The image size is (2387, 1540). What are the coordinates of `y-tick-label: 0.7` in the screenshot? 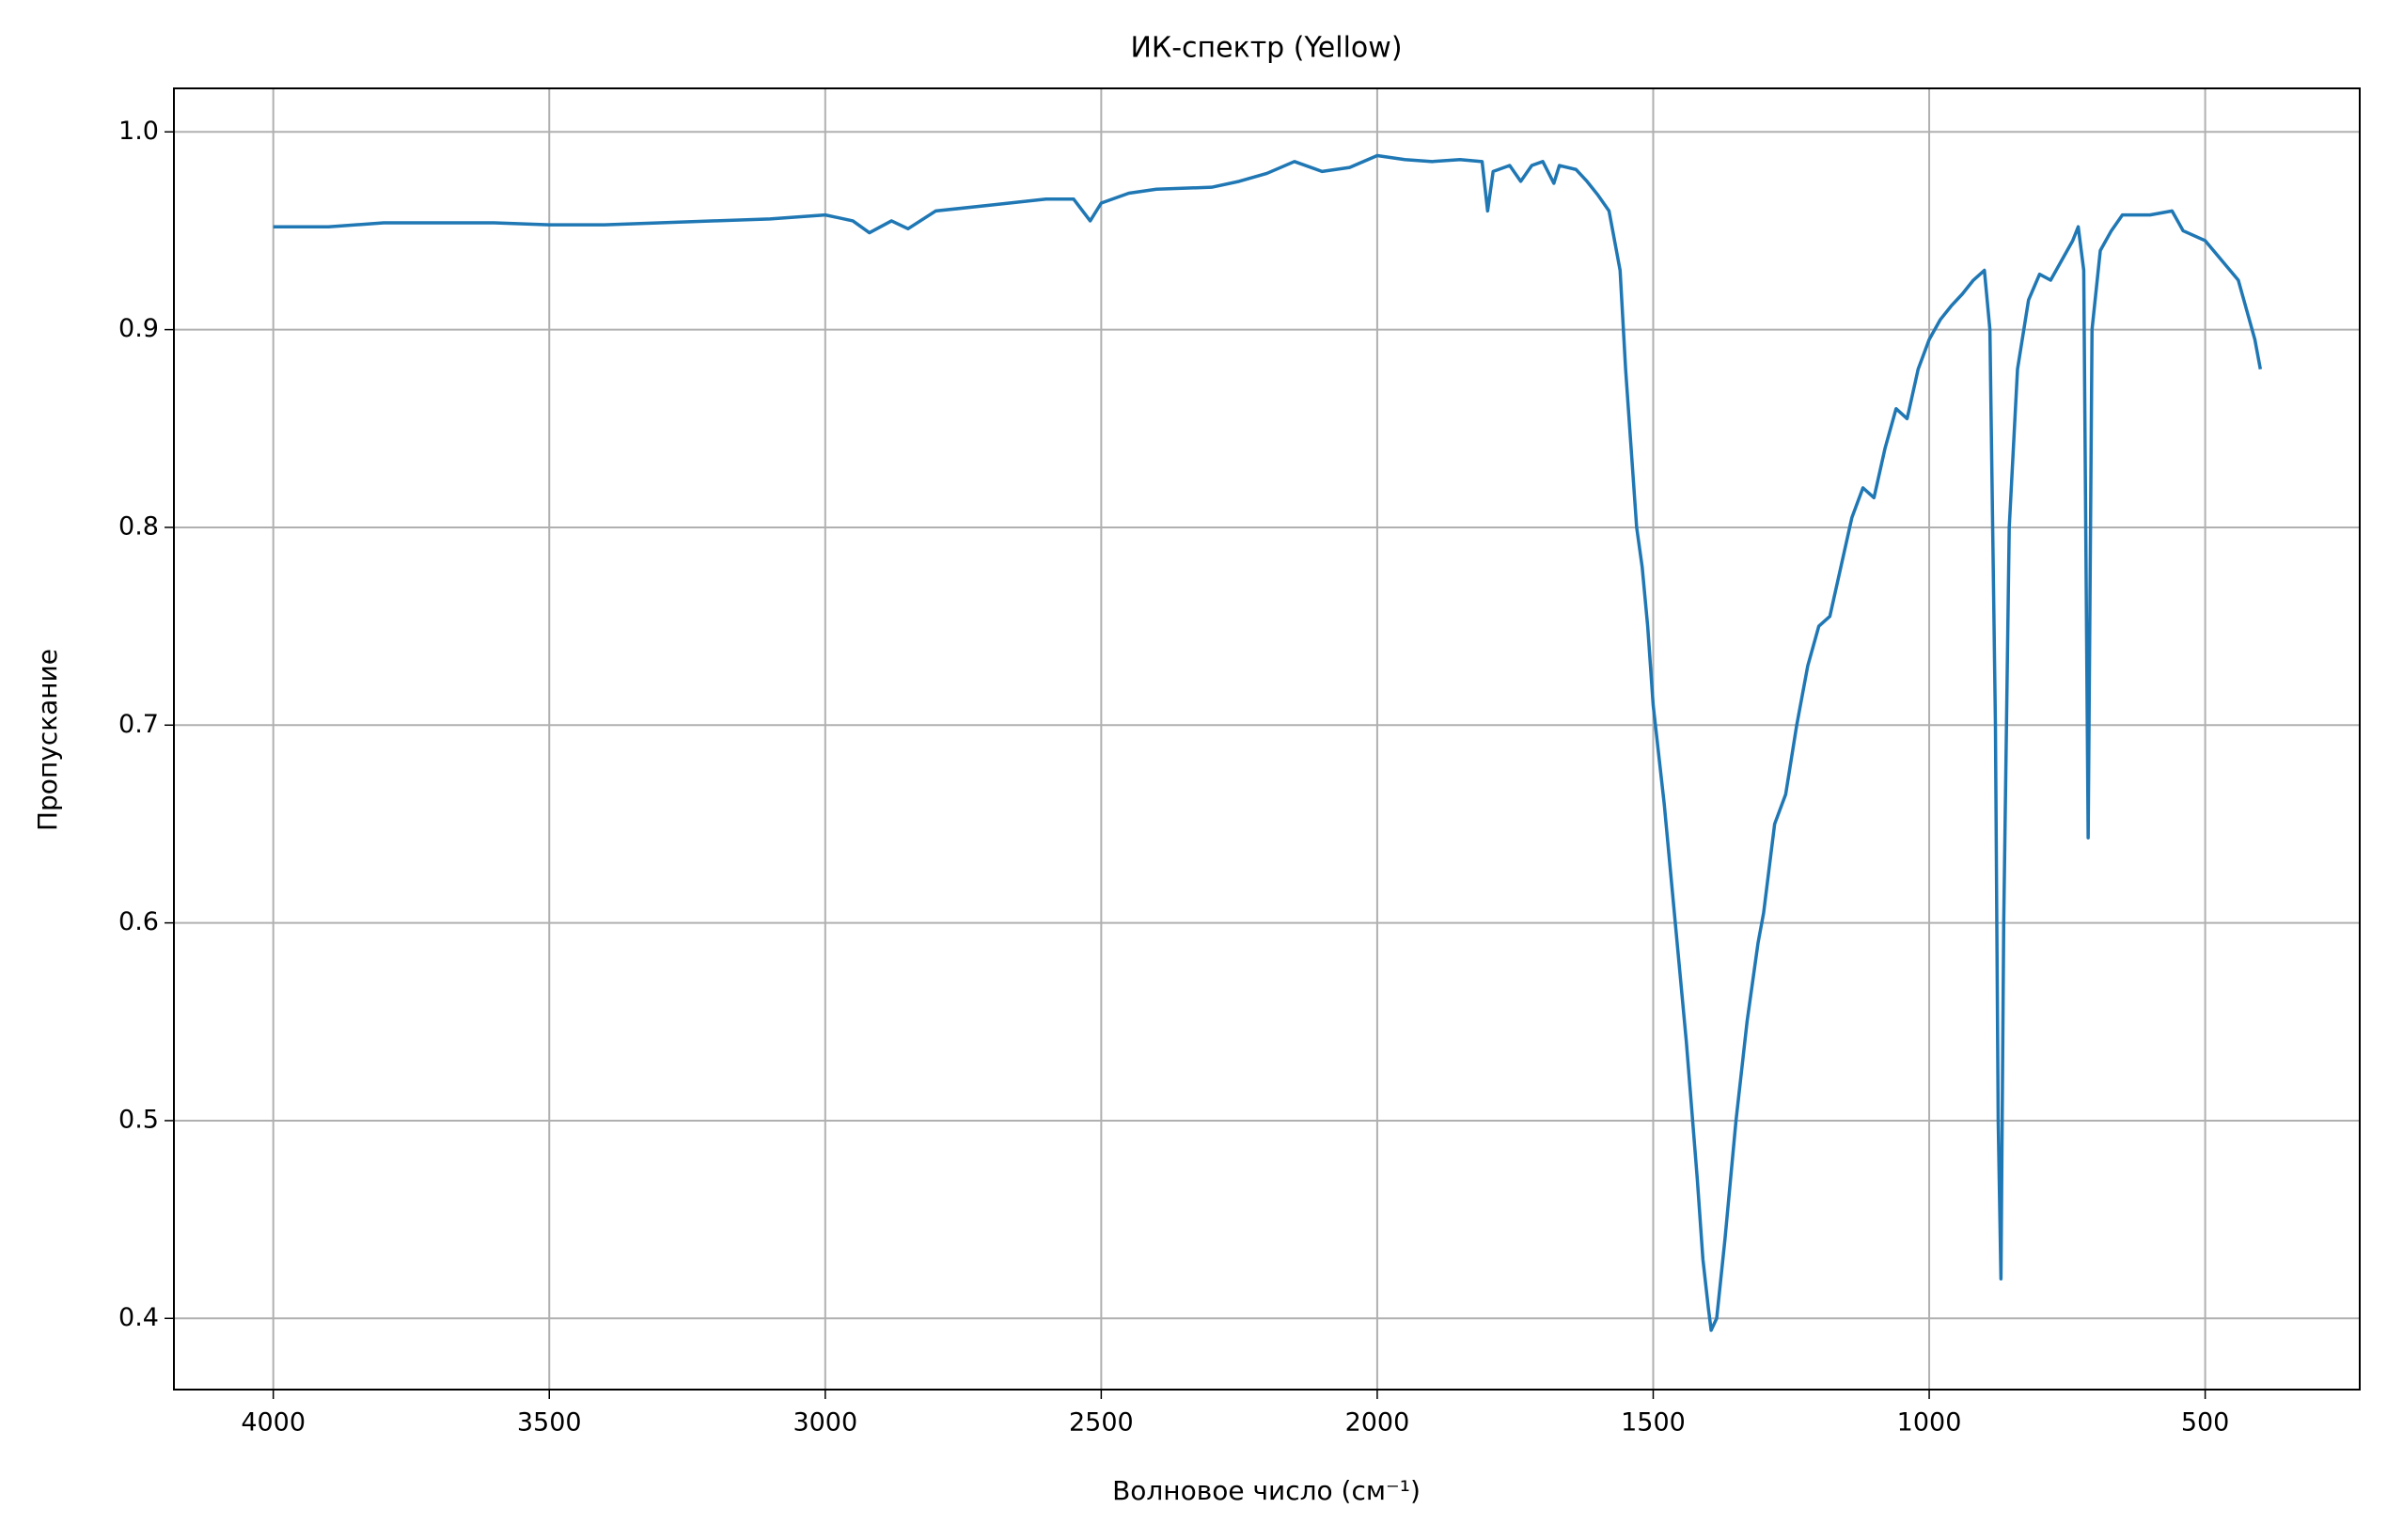 It's located at (138, 724).